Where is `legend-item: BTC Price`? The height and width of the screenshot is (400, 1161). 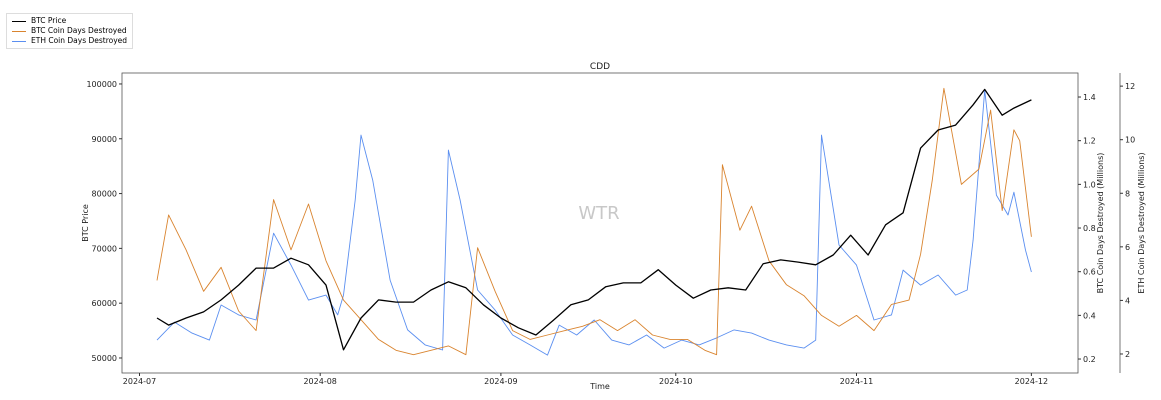 legend-item: BTC Price is located at coordinates (69, 21).